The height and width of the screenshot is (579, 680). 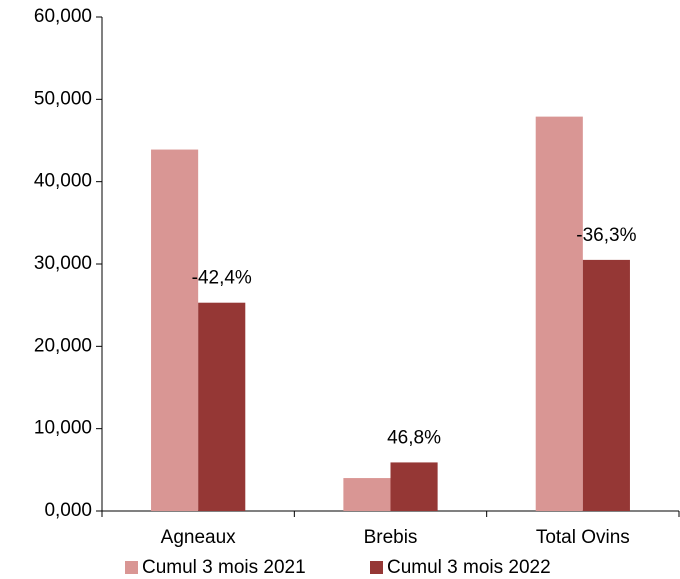 What do you see at coordinates (224, 567) in the screenshot?
I see `legend-label: Cumul 3 mois 2021` at bounding box center [224, 567].